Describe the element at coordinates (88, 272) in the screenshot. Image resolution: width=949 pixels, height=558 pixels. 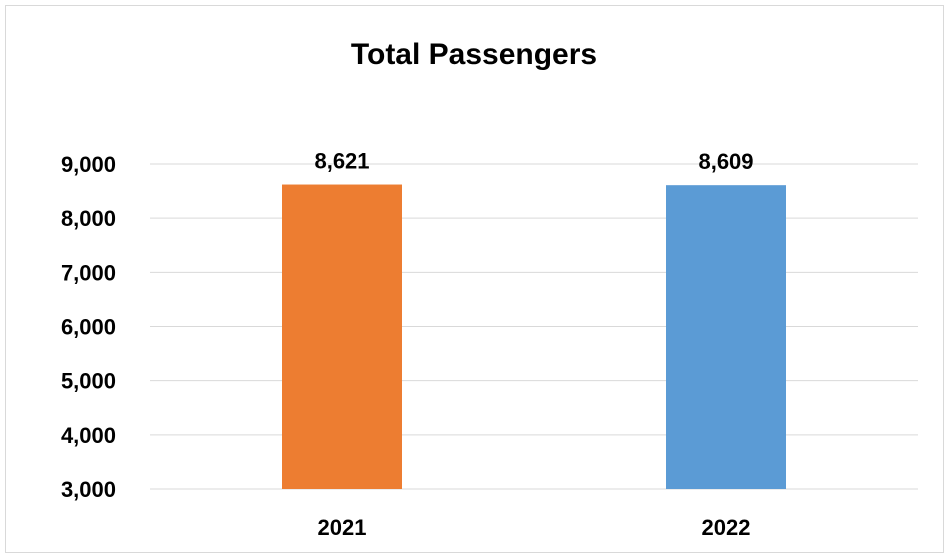
I see `y-tick-label: 7,000` at that location.